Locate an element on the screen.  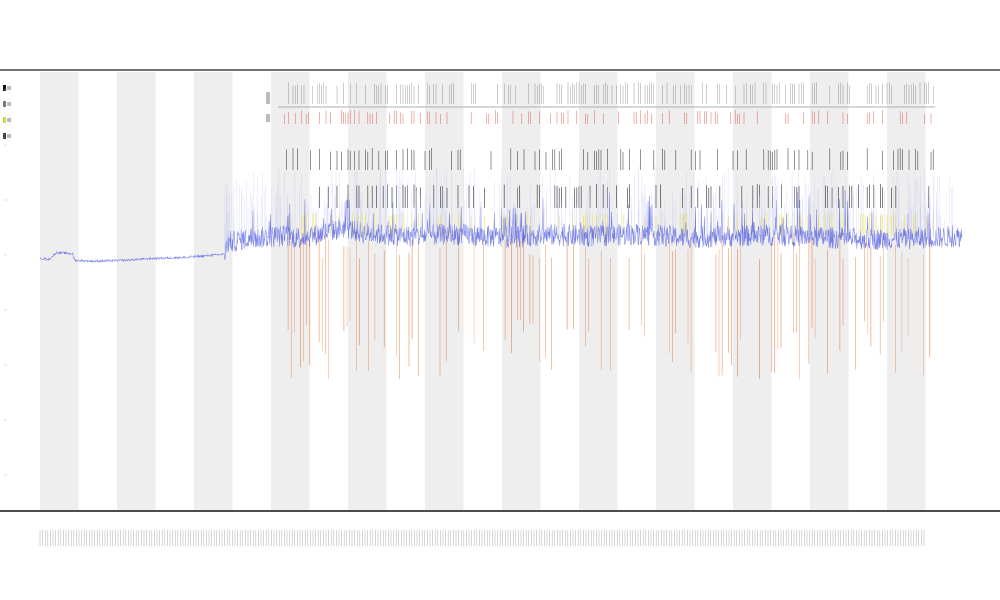
series-line is located at coordinates (501, 226).